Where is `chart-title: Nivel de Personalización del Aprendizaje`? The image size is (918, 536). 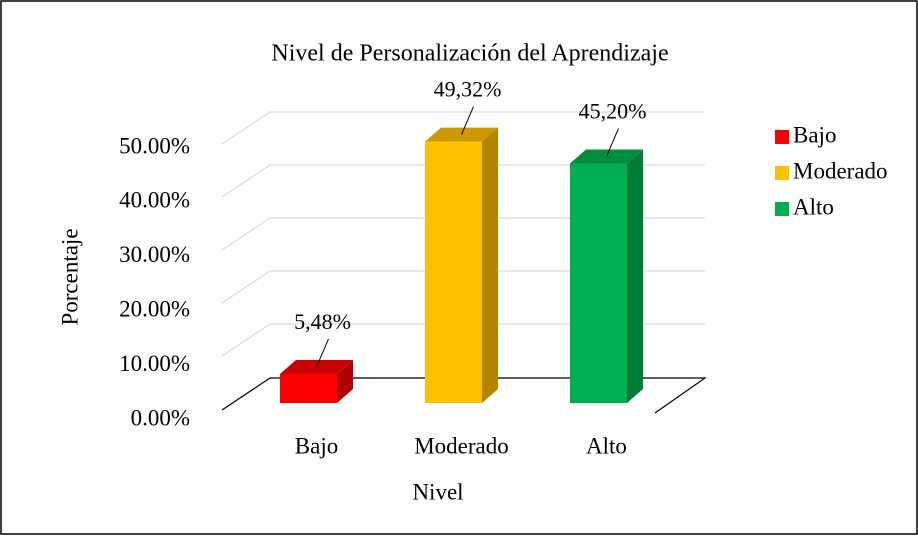
chart-title: Nivel de Personalización del Aprendizaje is located at coordinates (469, 54).